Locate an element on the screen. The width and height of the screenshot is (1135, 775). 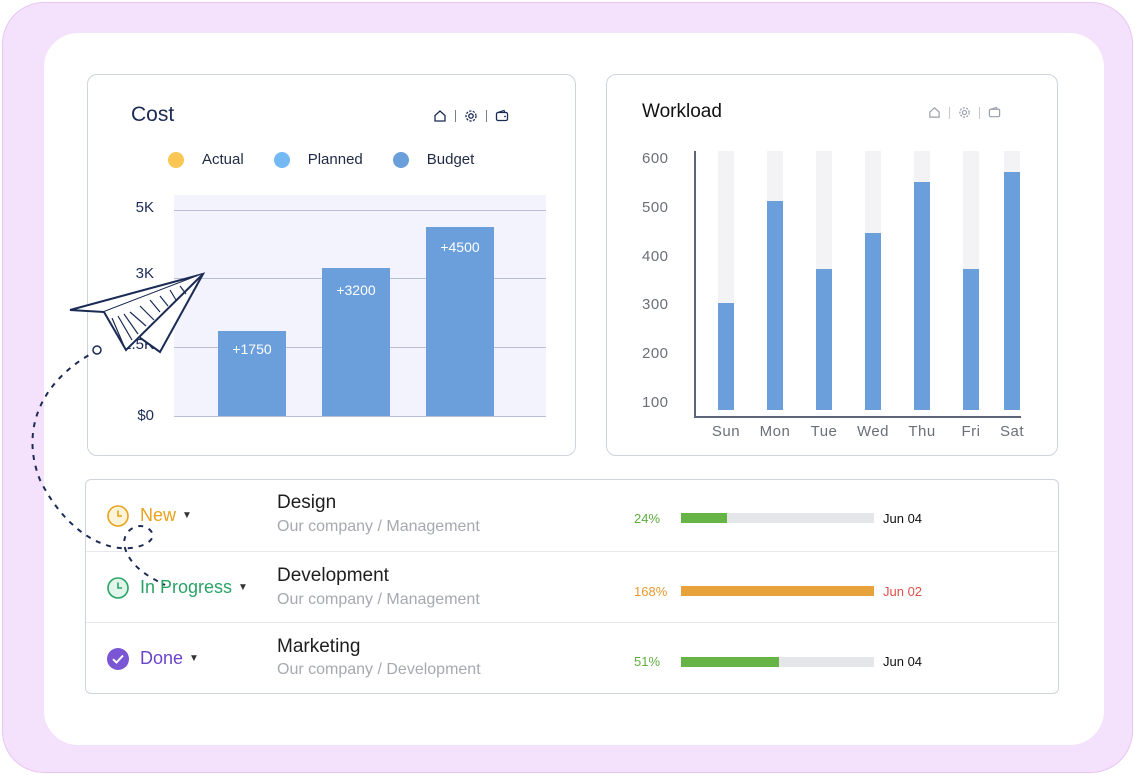
y-tick-label: 3K is located at coordinates (144, 273).